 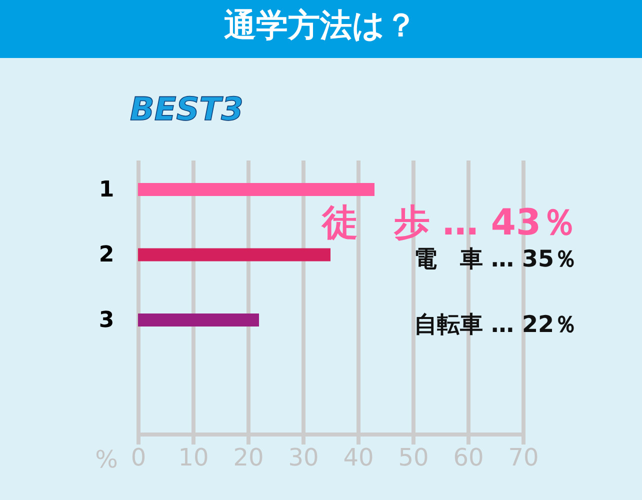 What do you see at coordinates (106, 460) in the screenshot?
I see `x-axis-title: %` at bounding box center [106, 460].